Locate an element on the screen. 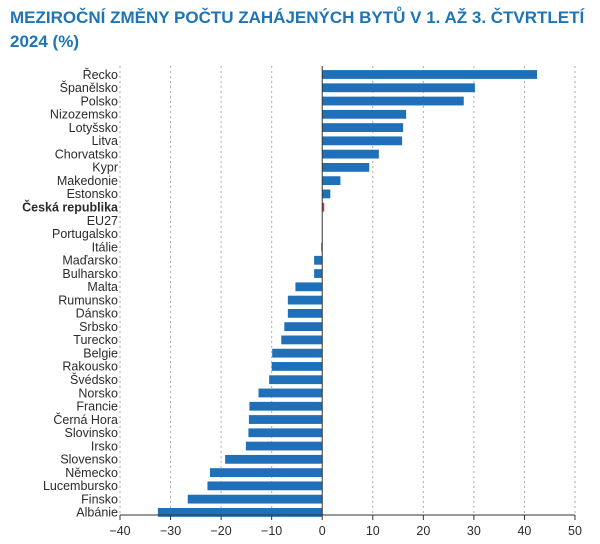 This screenshot has height=544, width=600. category-label: Česká republika is located at coordinates (70, 207).